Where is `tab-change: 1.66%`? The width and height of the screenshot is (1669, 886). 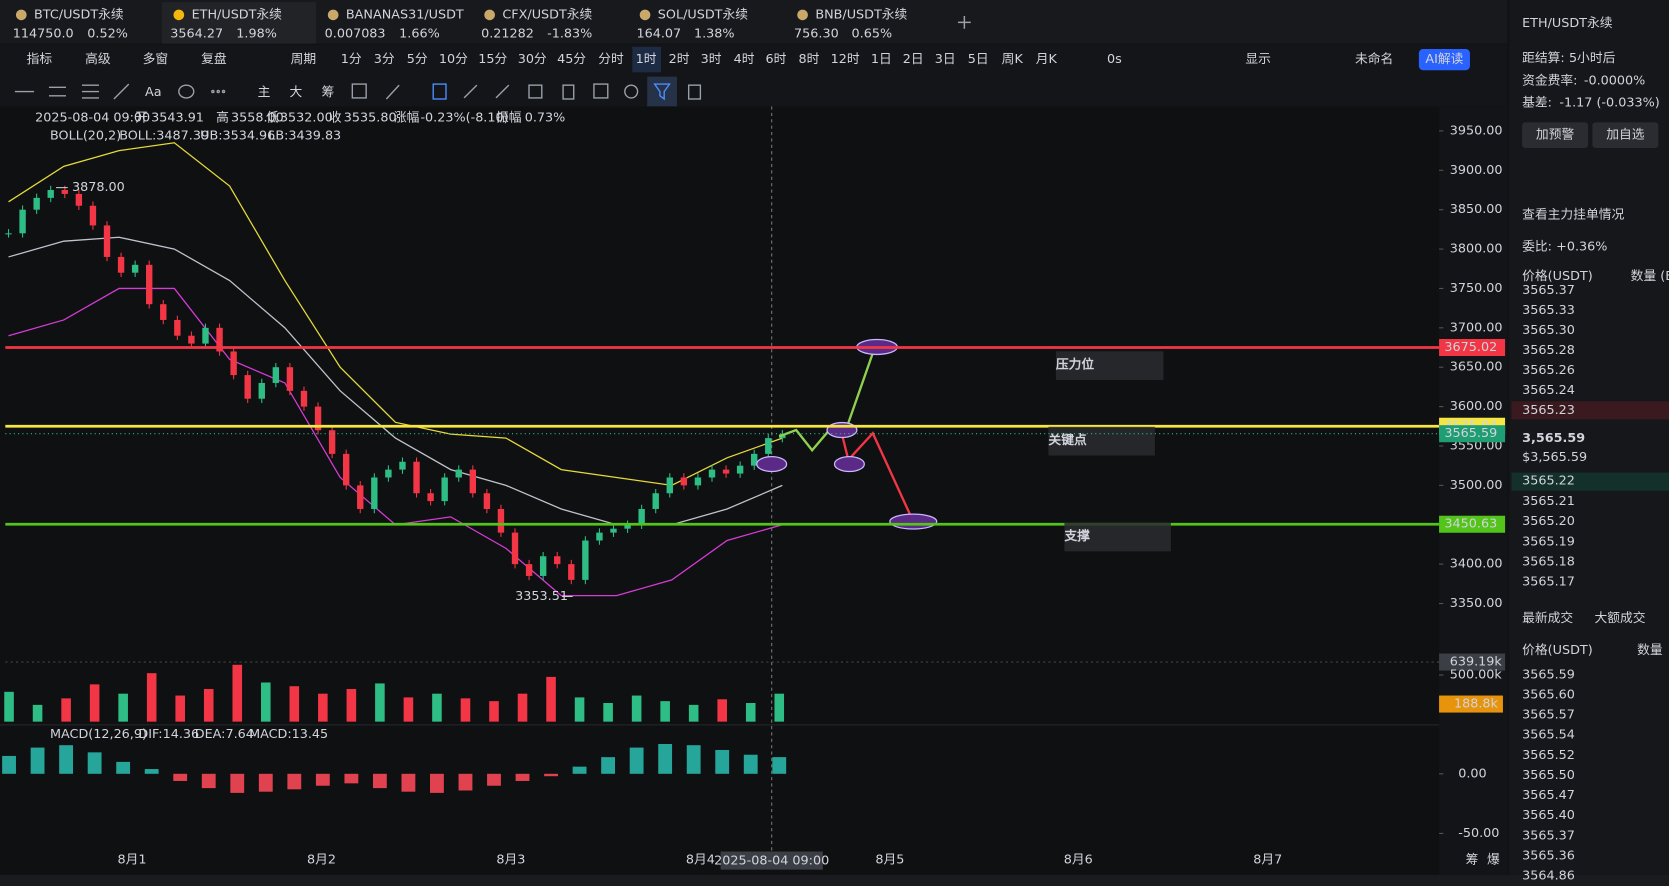
tab-change: 1.66% is located at coordinates (419, 34).